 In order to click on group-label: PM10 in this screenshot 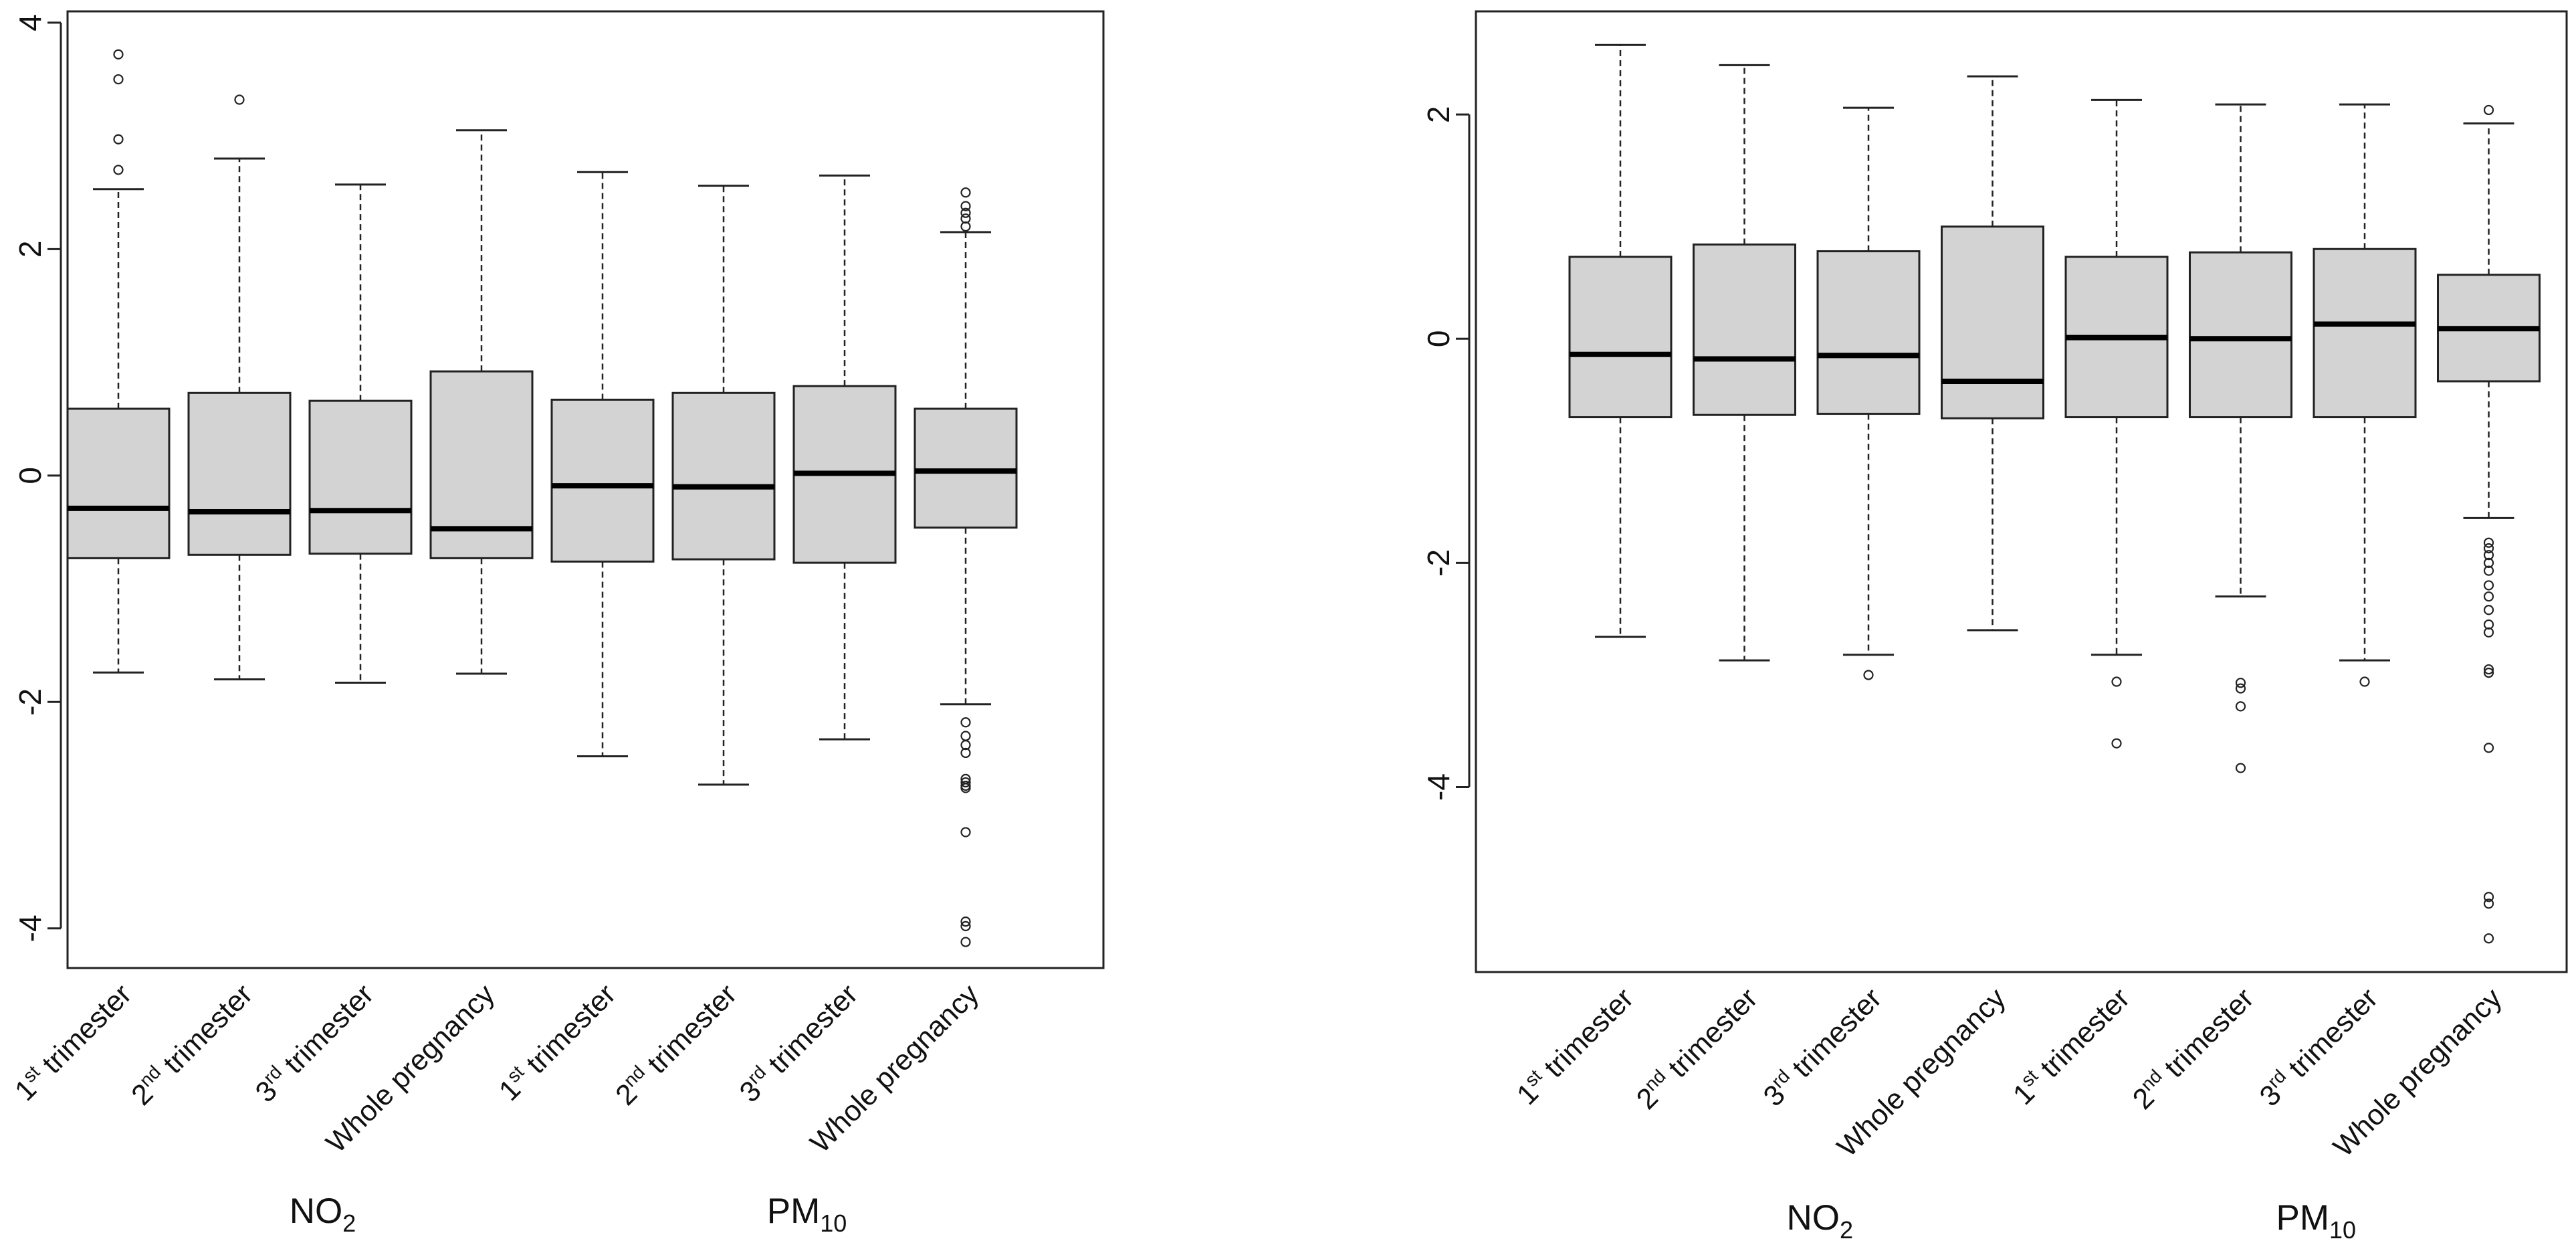, I will do `click(2316, 1221)`.